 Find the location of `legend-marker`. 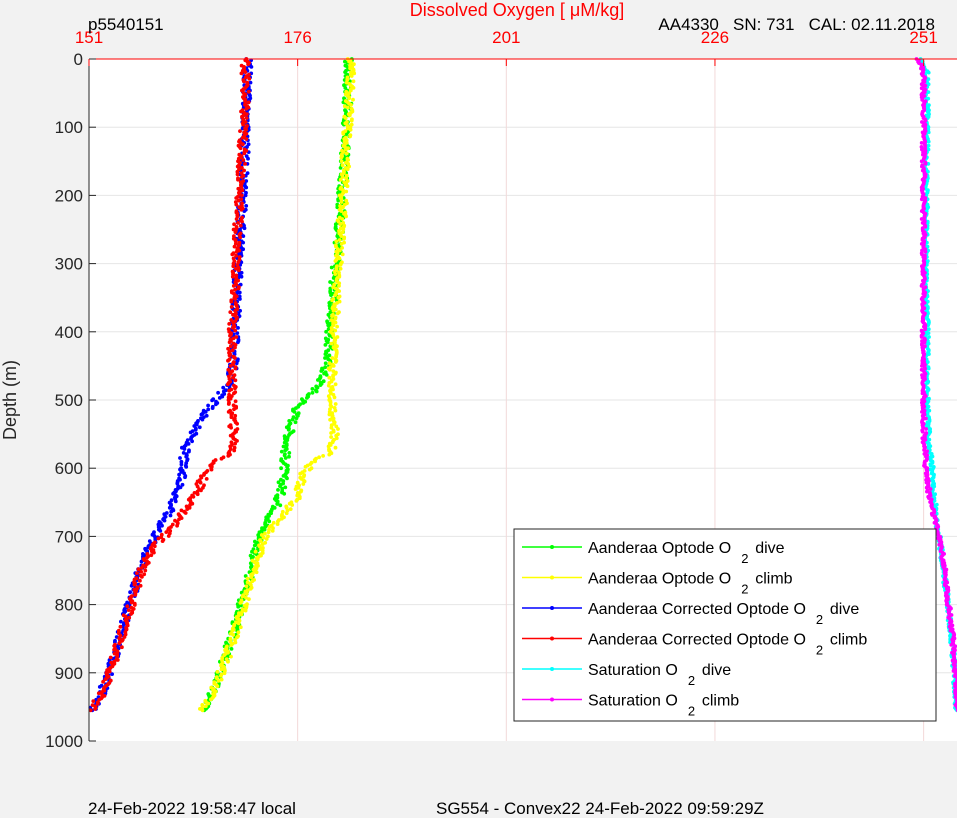

legend-marker is located at coordinates (552, 547).